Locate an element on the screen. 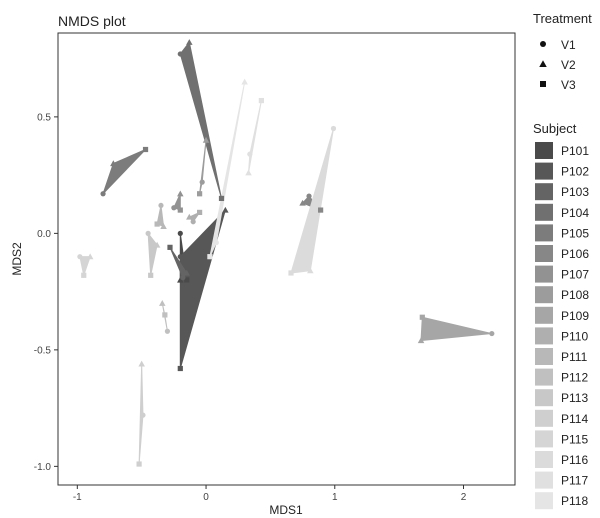 The image size is (600, 518). subject-legend-label: P107 is located at coordinates (575, 275).